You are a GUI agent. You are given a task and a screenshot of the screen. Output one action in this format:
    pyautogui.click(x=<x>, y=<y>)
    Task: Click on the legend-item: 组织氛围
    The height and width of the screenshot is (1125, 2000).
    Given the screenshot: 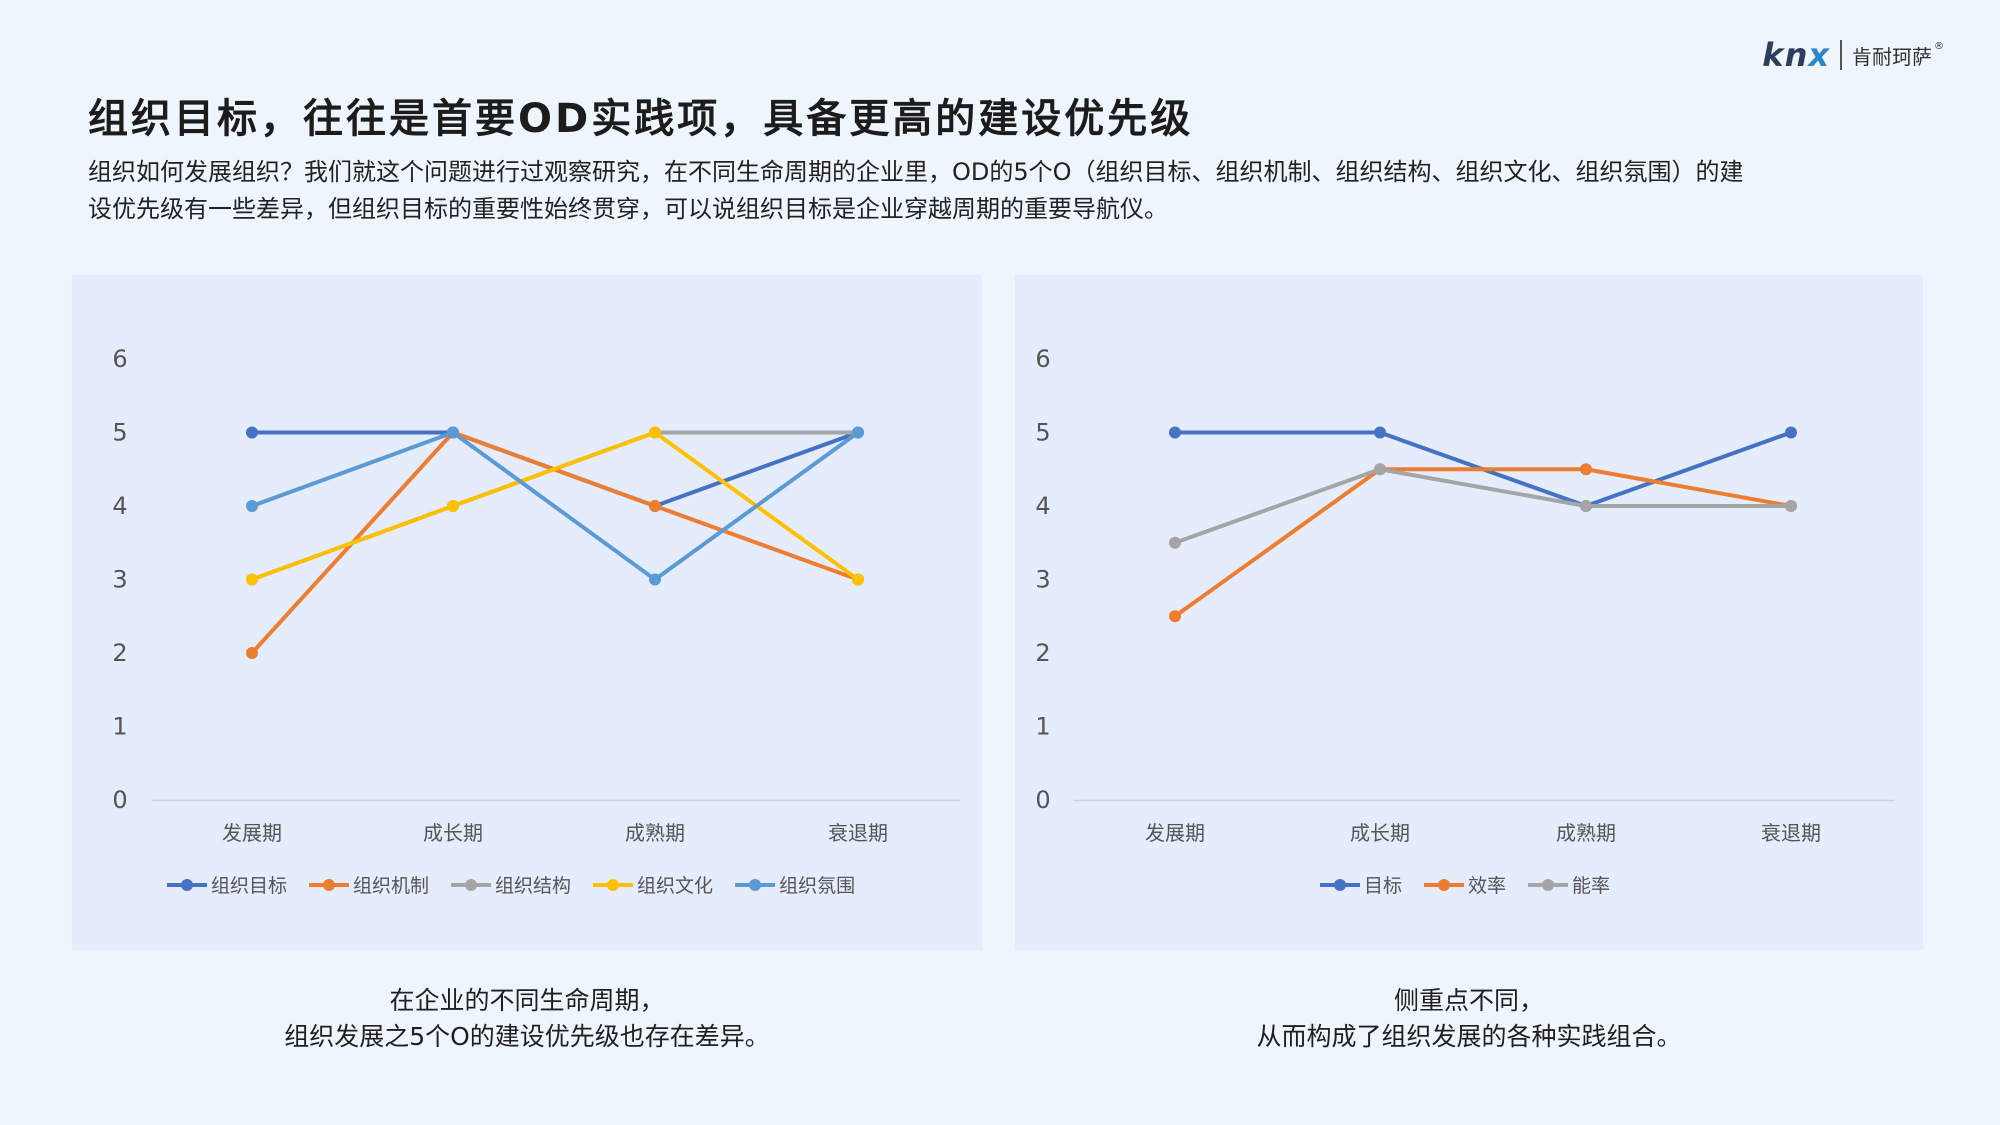 What is the action you would take?
    pyautogui.click(x=795, y=886)
    